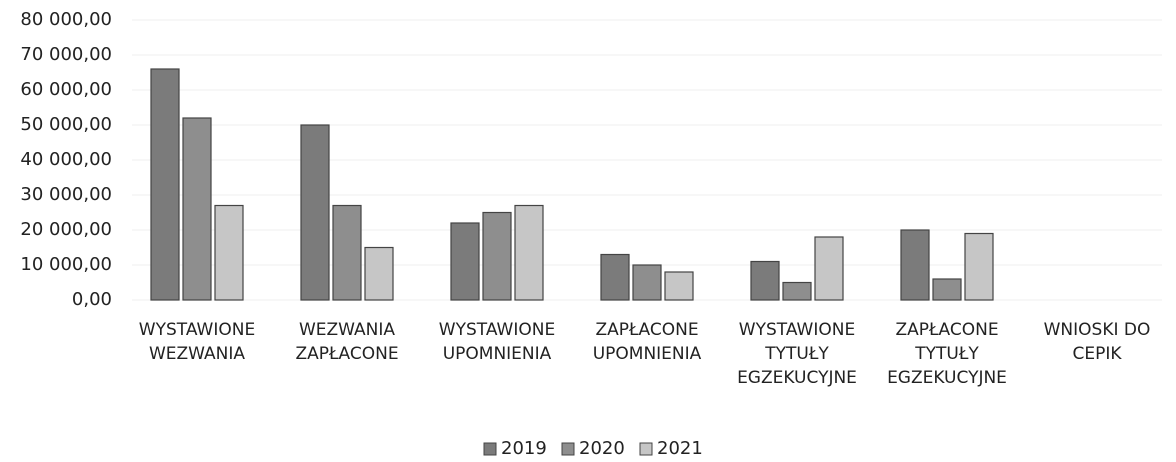  Describe the element at coordinates (66, 19) in the screenshot. I see `y-tick-label: 80 000,00` at that location.